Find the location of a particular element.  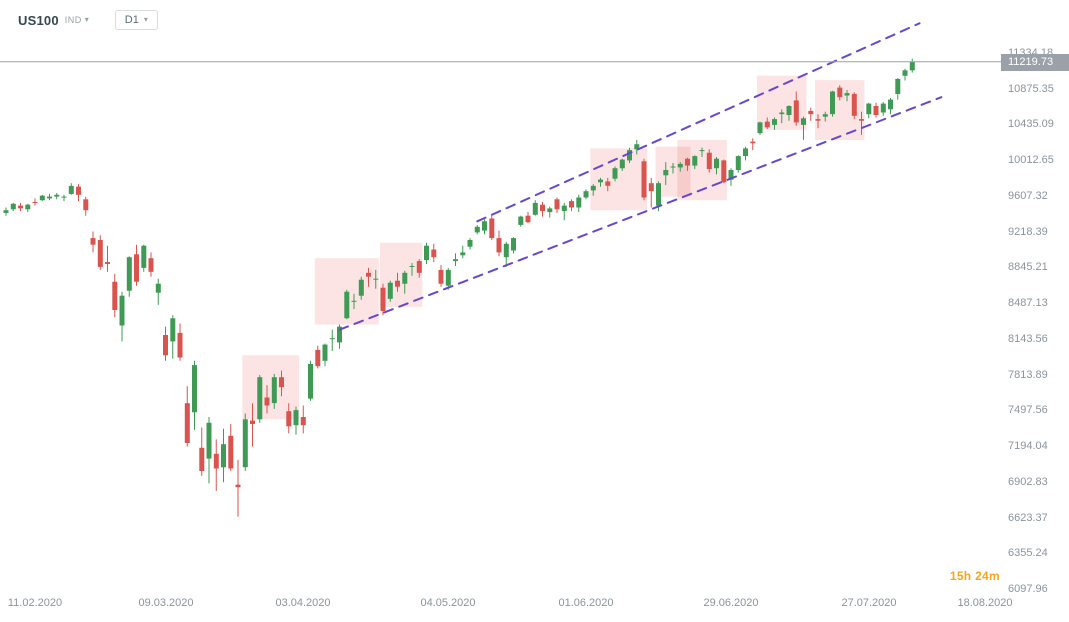

time-axis-label: 29.06.2020 is located at coordinates (731, 603).